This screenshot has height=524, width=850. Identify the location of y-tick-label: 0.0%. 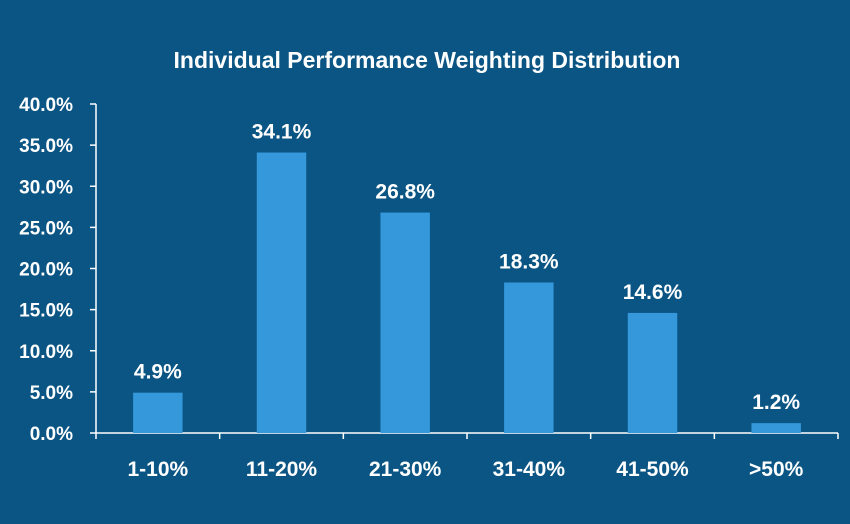
(51, 434).